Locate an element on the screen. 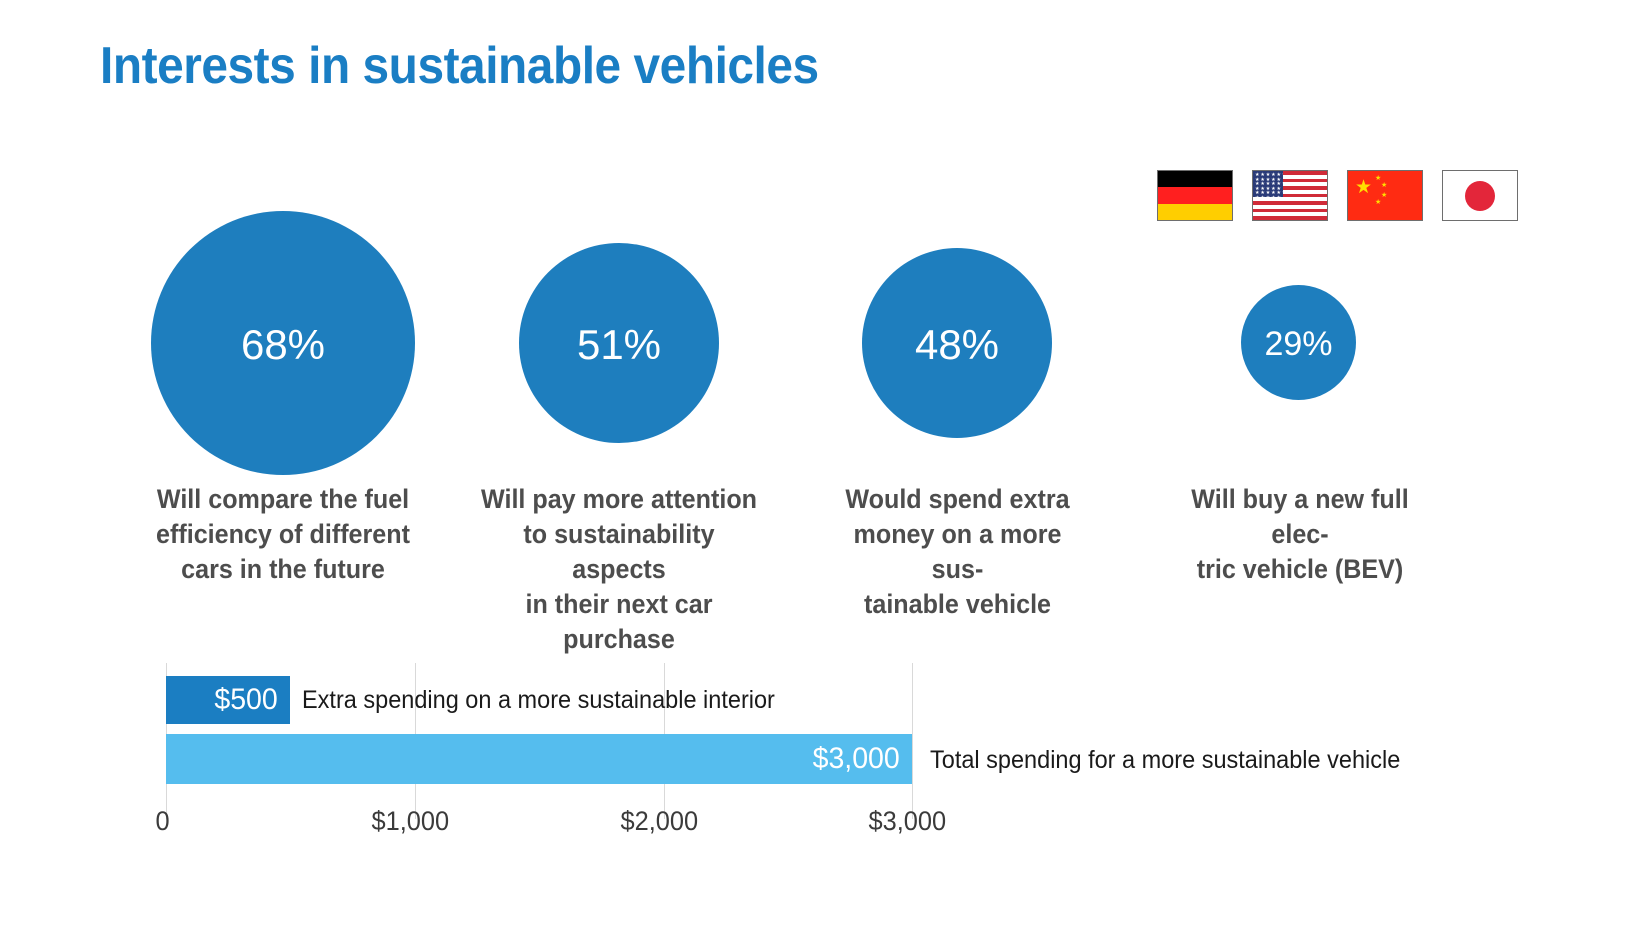 This screenshot has width=1625, height=939. bubble-label-3-line-2: money on a more sus- is located at coordinates (957, 551).